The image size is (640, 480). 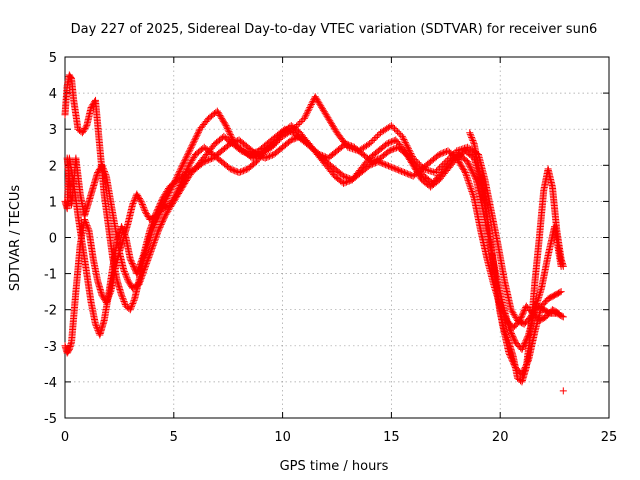 I want to click on y-tick-label: -5, so click(x=50, y=419).